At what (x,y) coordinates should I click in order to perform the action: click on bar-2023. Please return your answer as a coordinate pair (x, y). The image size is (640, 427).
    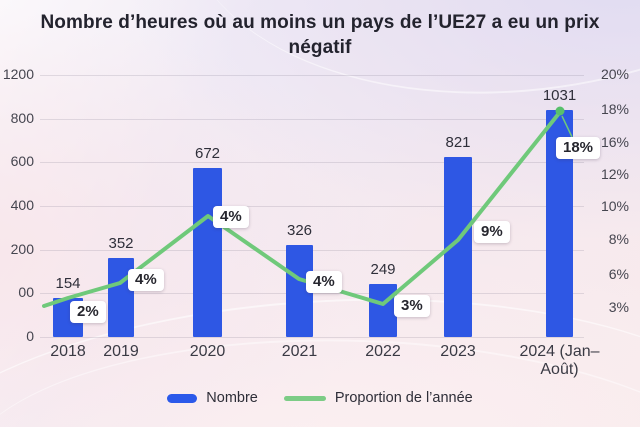
    Looking at the image, I should click on (458, 247).